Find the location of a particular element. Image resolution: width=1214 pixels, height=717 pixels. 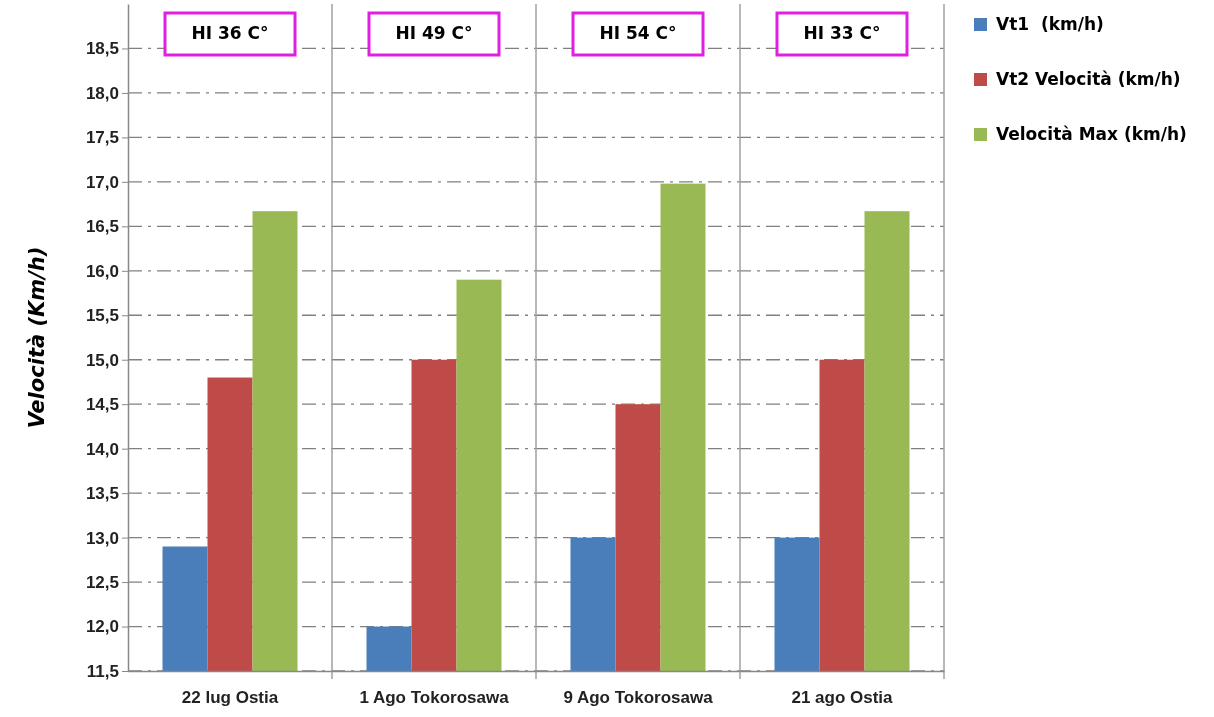

legend-label: Vt1 (km/h) is located at coordinates (1050, 24).